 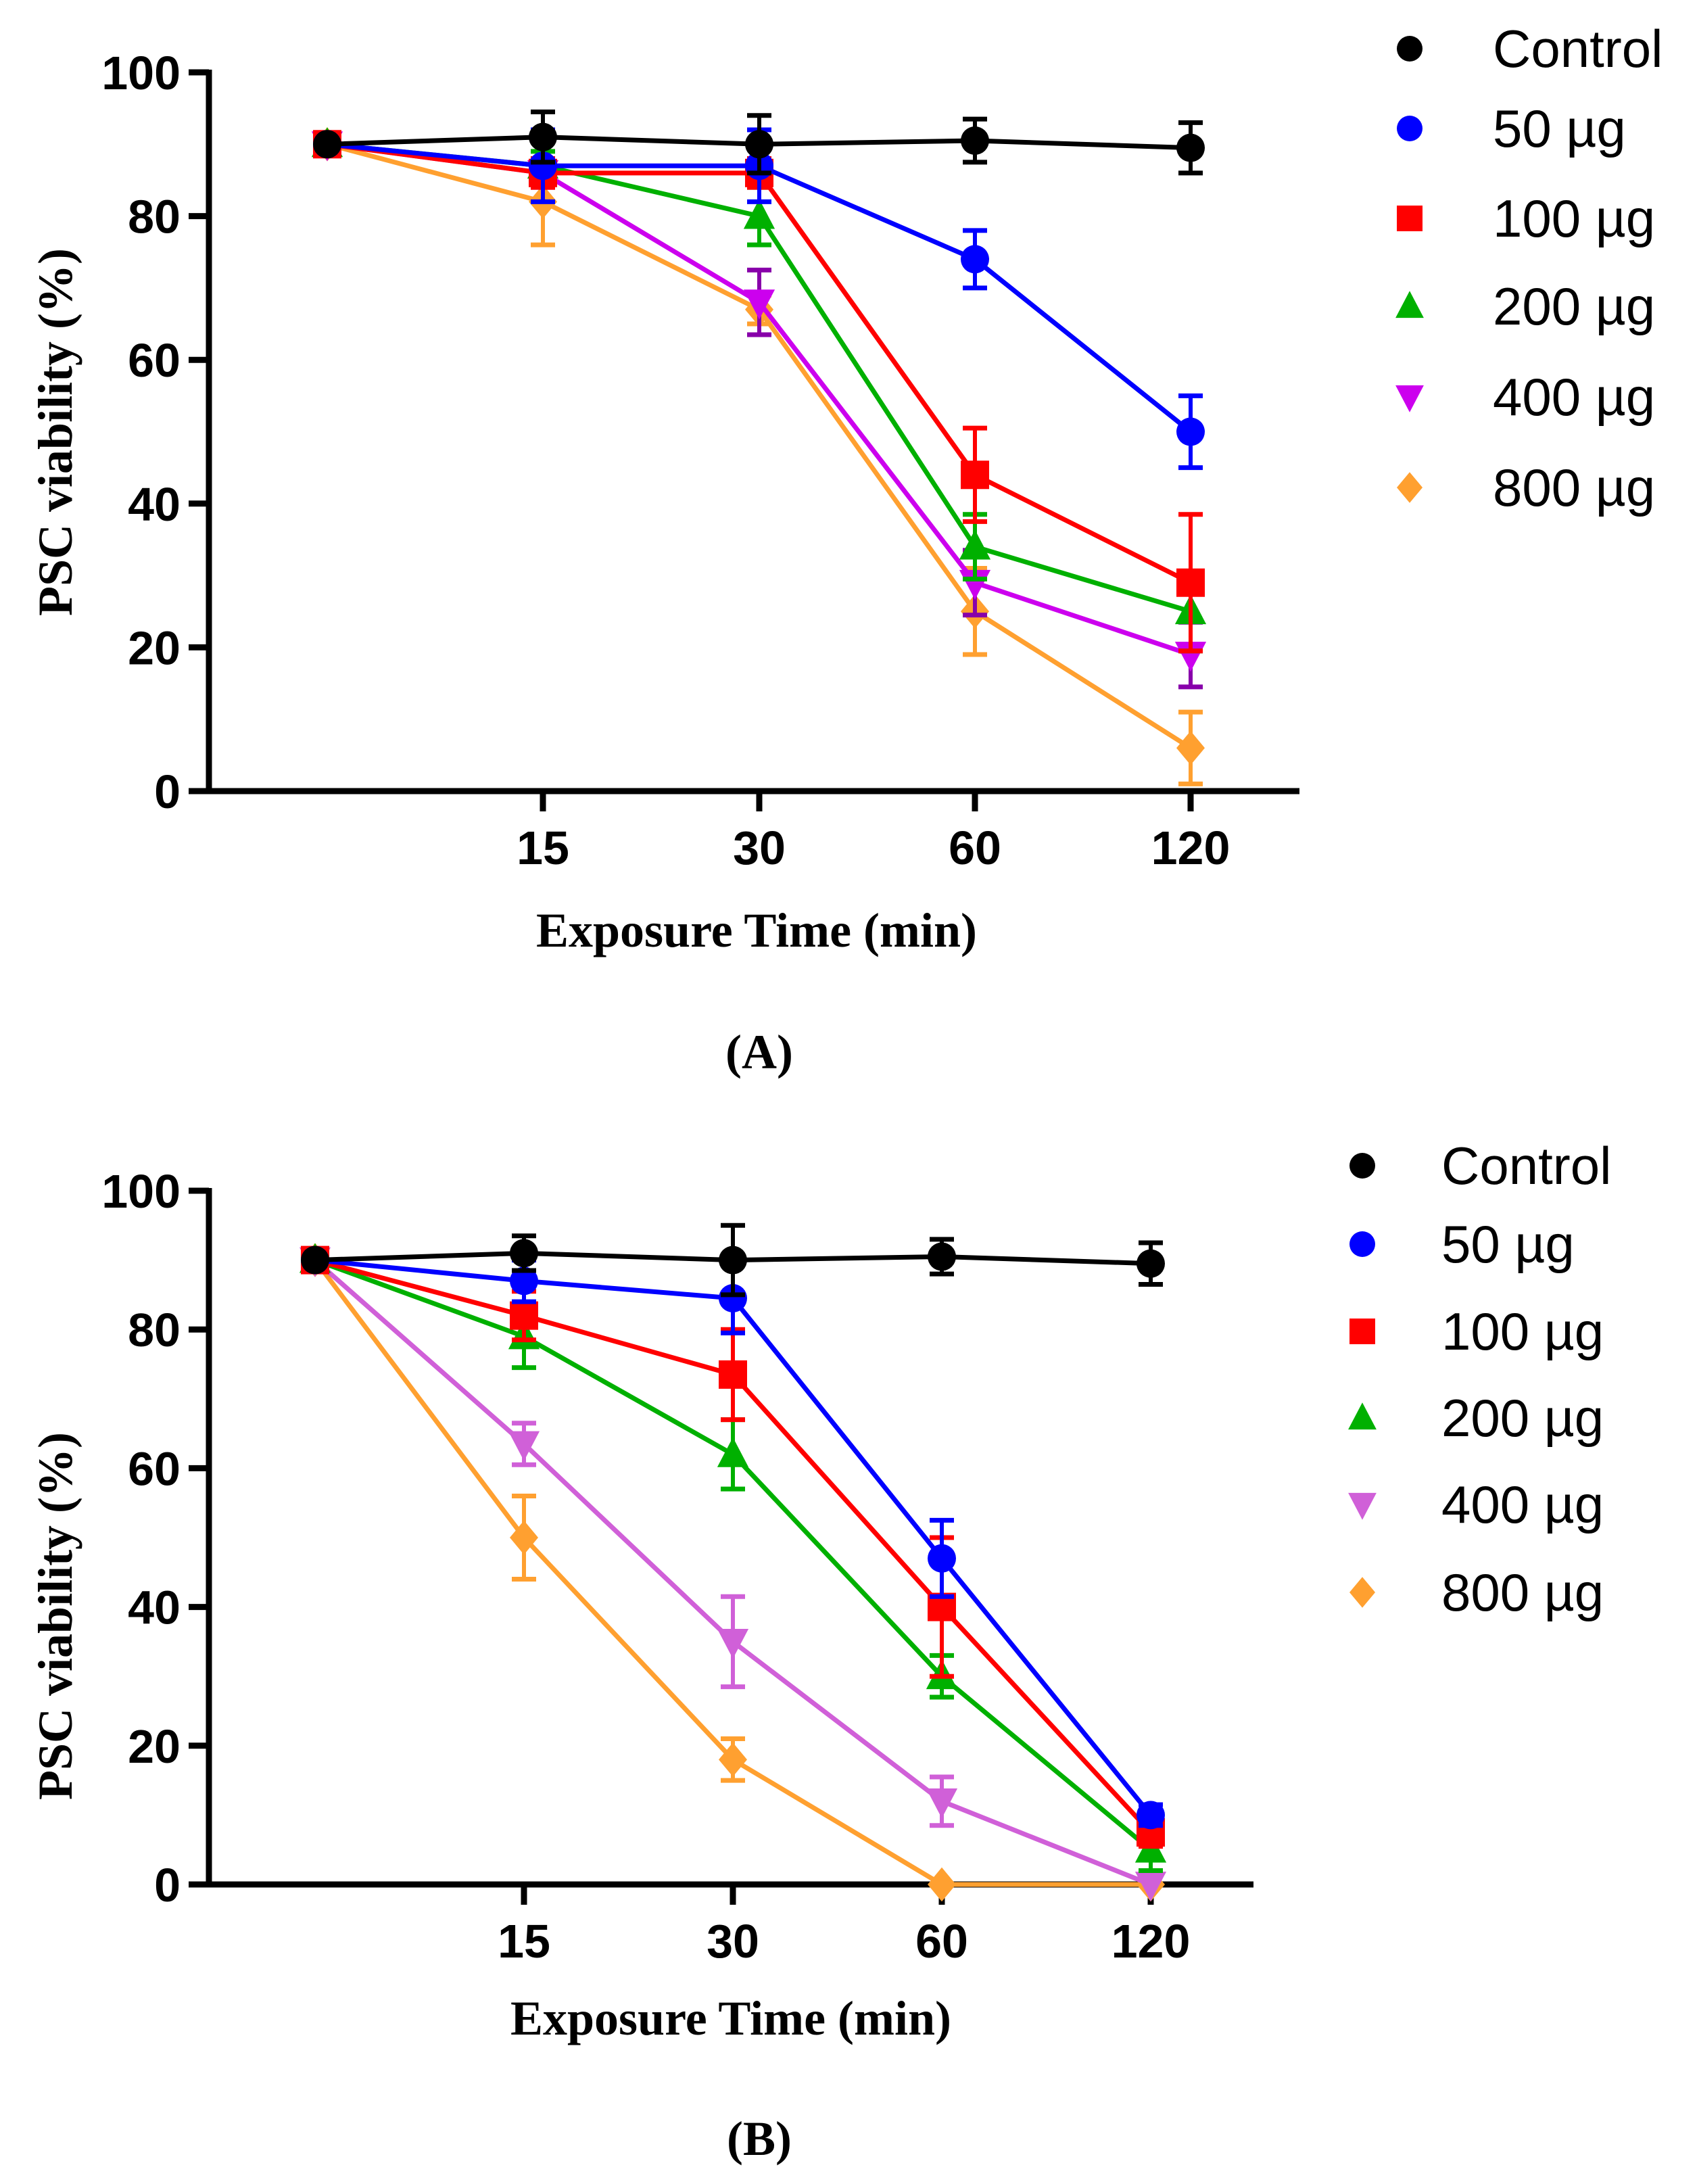 What do you see at coordinates (759, 390) in the screenshot?
I see `series-200g` at bounding box center [759, 390].